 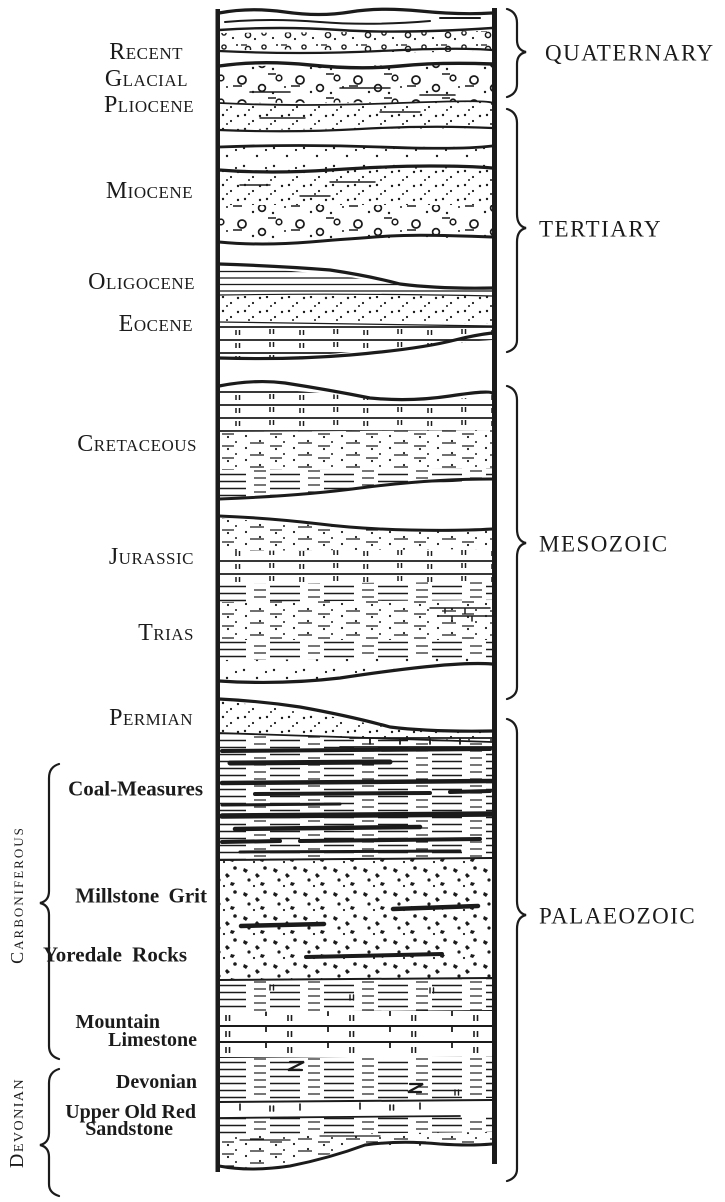 I want to click on system-label-devonian: Devonian, so click(x=17, y=1123).